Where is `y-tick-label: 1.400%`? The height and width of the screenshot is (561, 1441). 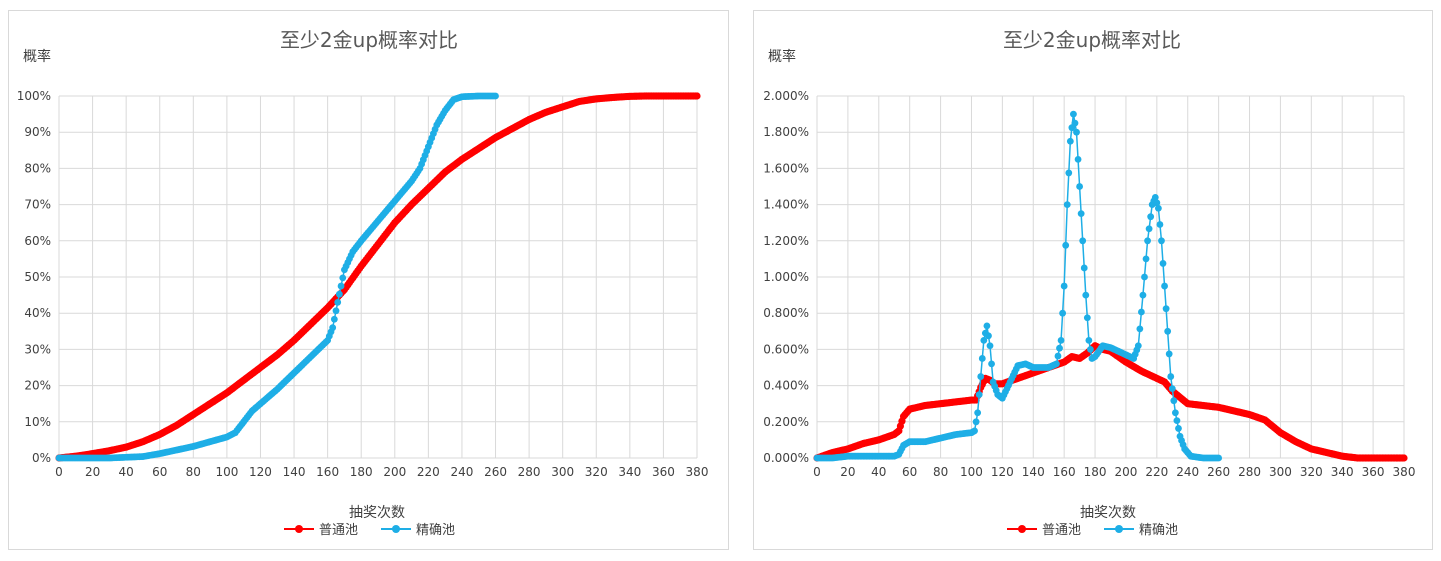 y-tick-label: 1.400% is located at coordinates (786, 205).